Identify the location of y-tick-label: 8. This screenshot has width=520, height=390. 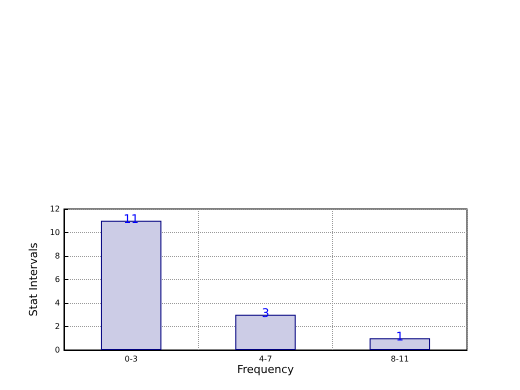
(57, 256).